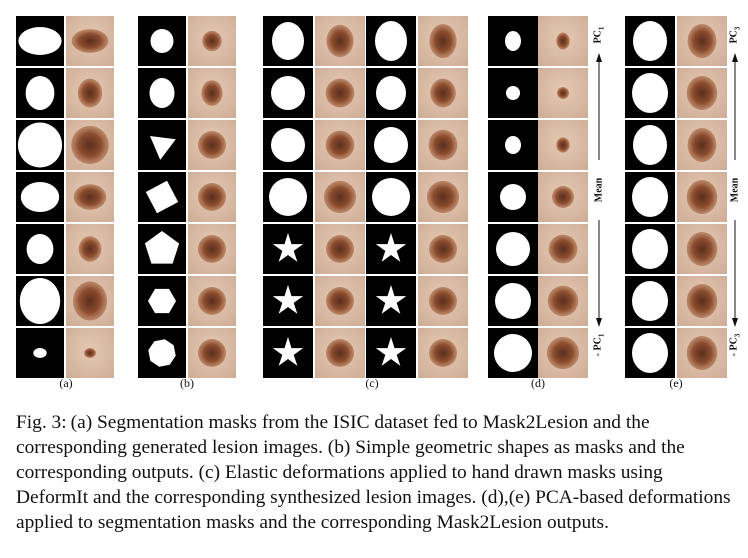  I want to click on axis-d-bottom-label: - PC1, so click(599, 345).